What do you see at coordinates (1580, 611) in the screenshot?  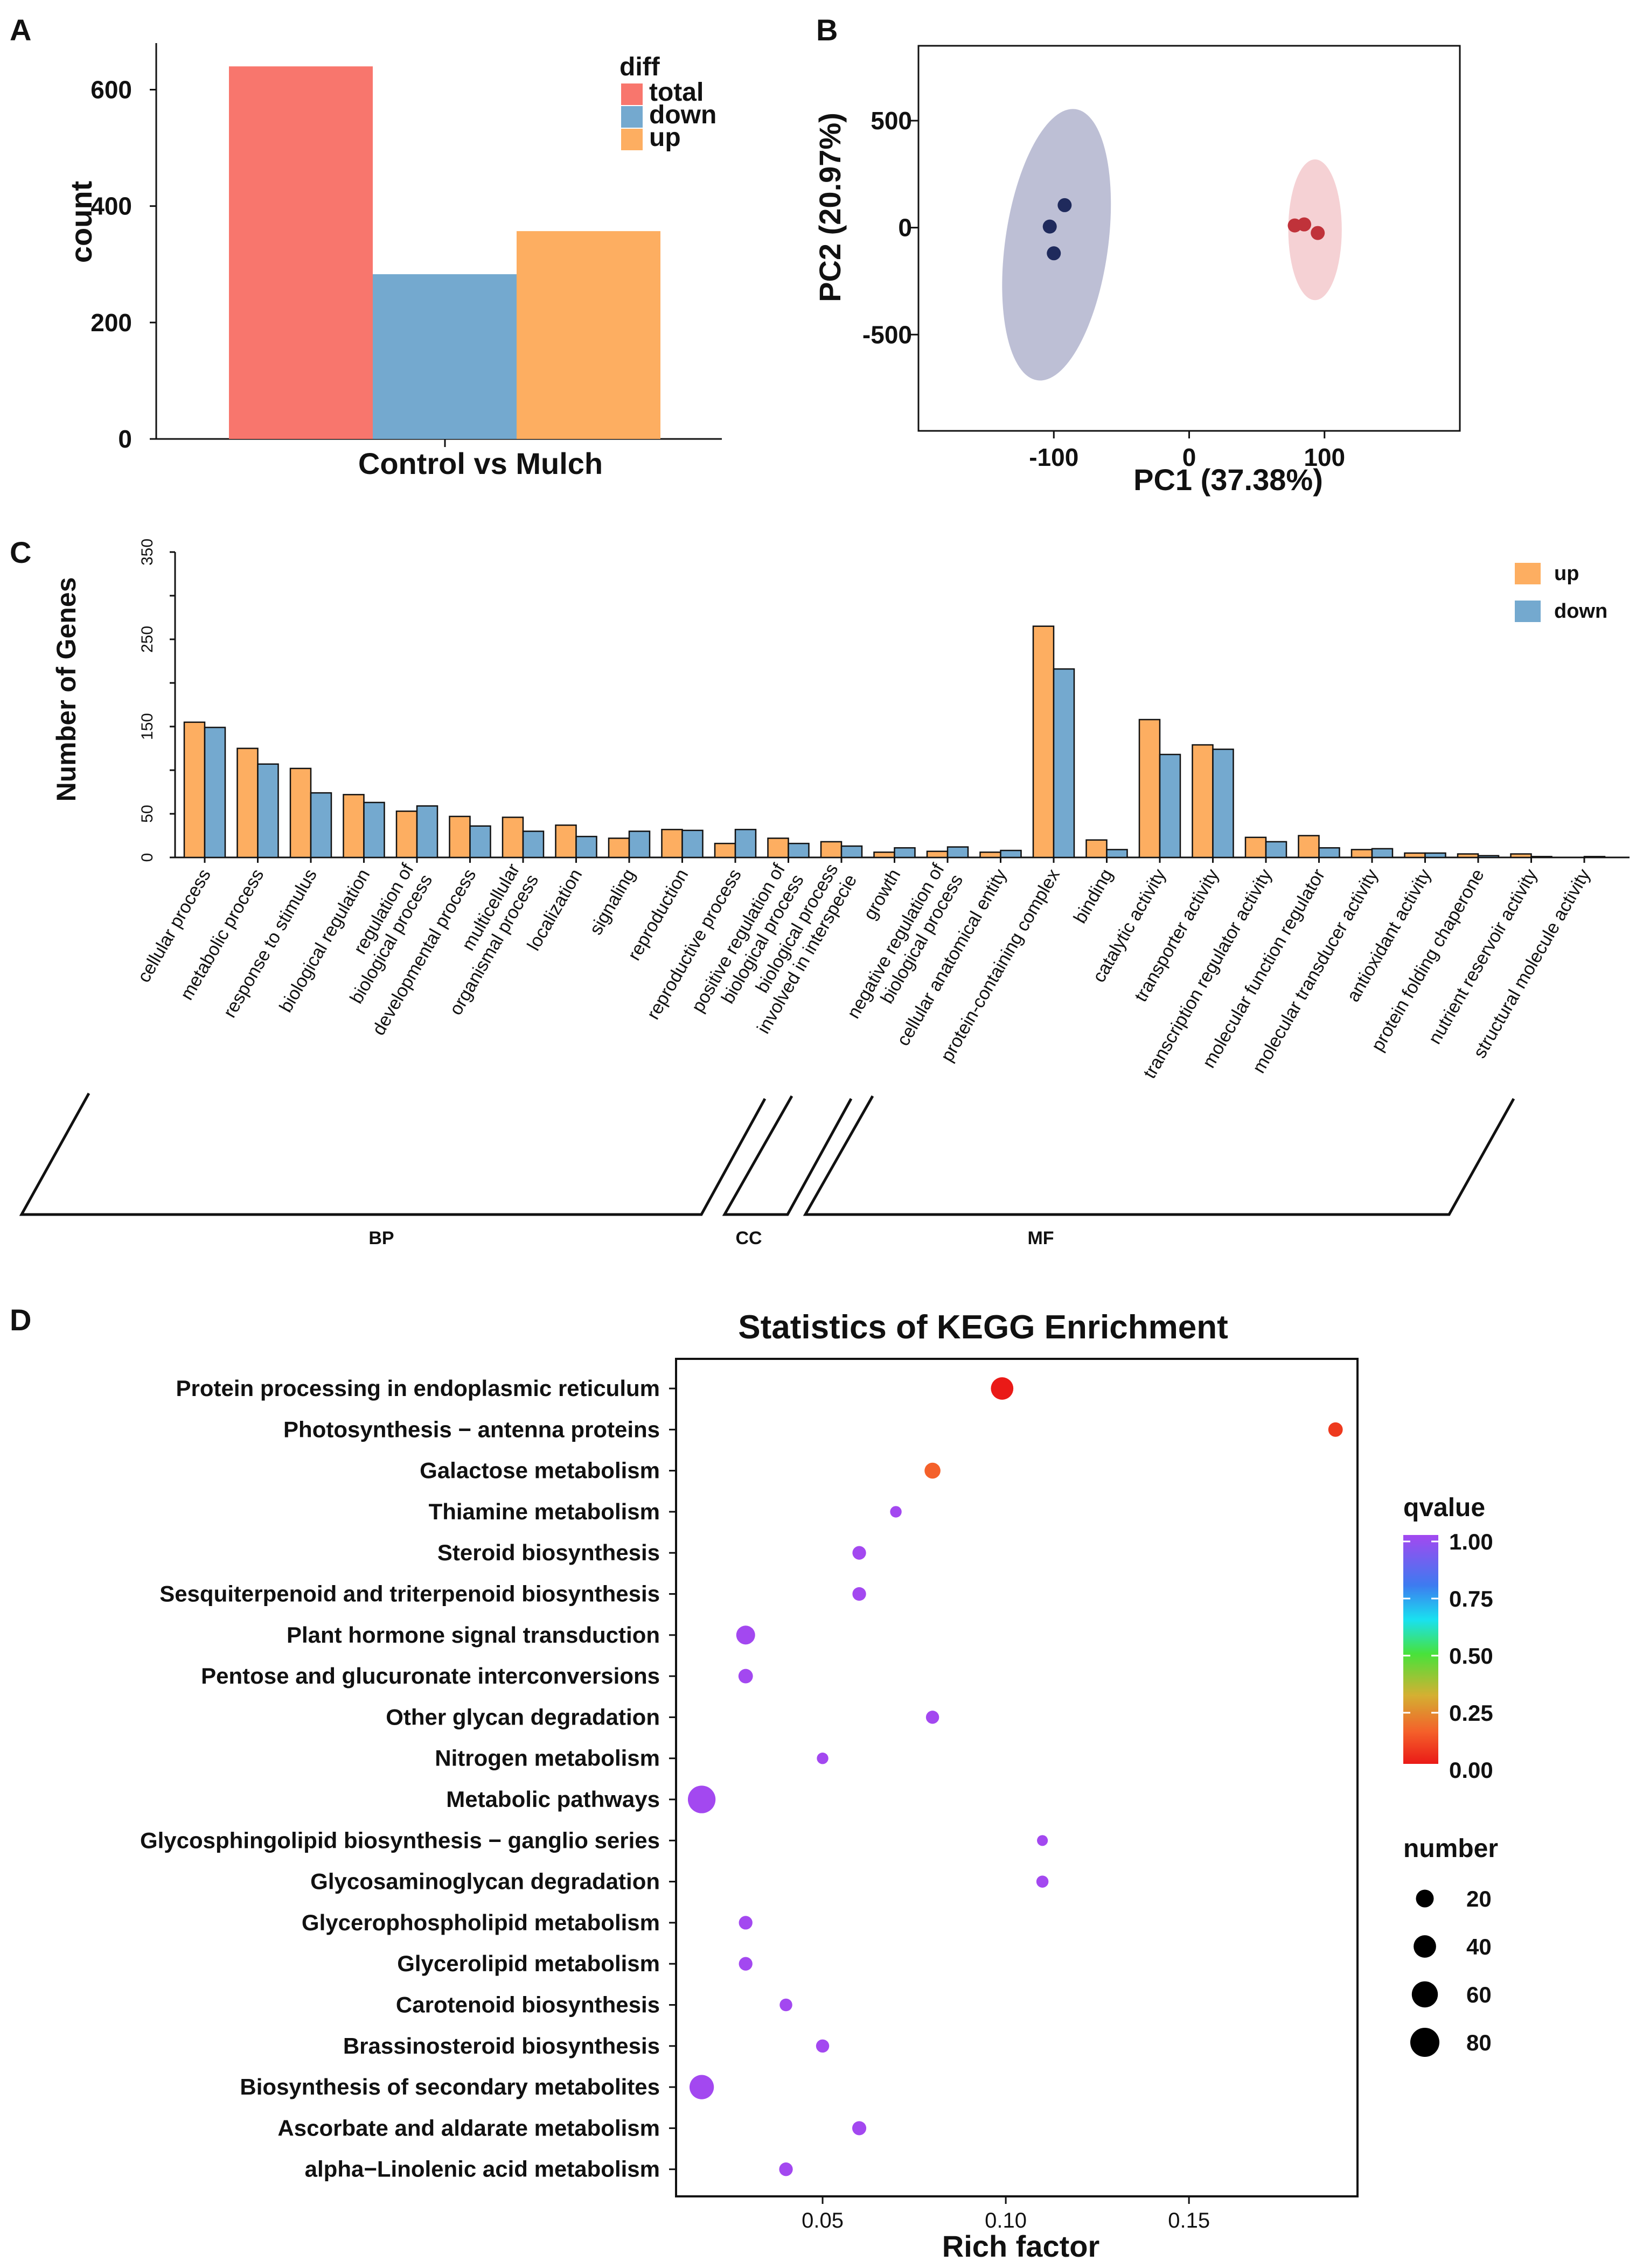 I see `c-legend-label-down: down` at bounding box center [1580, 611].